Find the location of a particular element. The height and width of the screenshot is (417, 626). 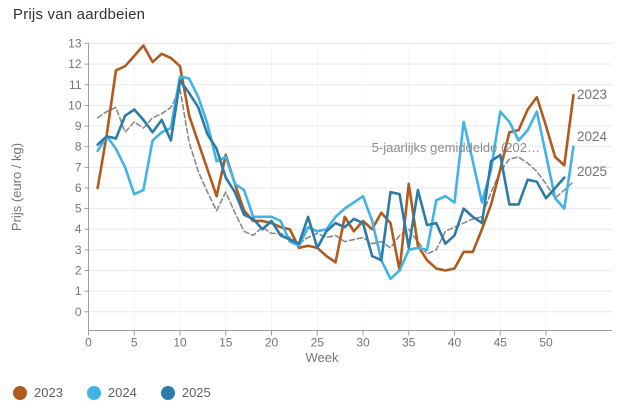

legend-item-2025: 2025 is located at coordinates (185, 392).